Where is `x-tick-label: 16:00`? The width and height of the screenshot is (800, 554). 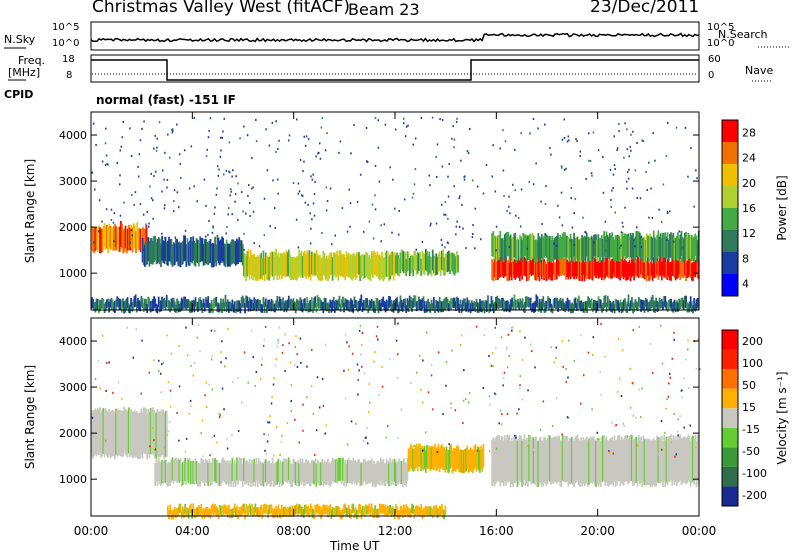 x-tick-label: 16:00 is located at coordinates (496, 531).